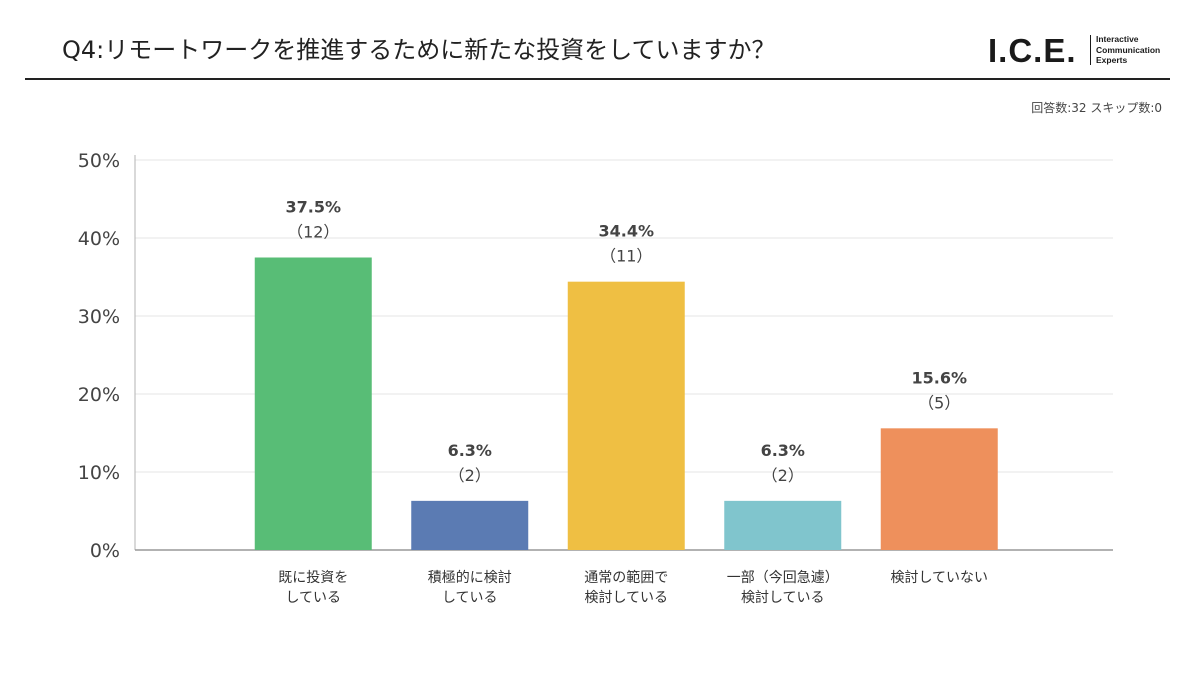 The width and height of the screenshot is (1200, 675). What do you see at coordinates (939, 578) in the screenshot?
I see `category-label: 検討していない` at bounding box center [939, 578].